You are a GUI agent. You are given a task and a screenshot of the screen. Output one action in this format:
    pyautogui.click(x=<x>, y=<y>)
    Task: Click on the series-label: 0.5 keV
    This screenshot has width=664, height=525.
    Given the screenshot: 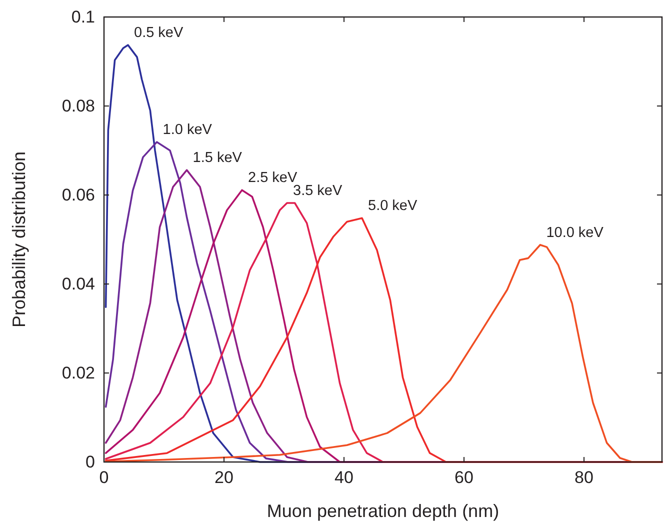 What is the action you would take?
    pyautogui.click(x=159, y=33)
    